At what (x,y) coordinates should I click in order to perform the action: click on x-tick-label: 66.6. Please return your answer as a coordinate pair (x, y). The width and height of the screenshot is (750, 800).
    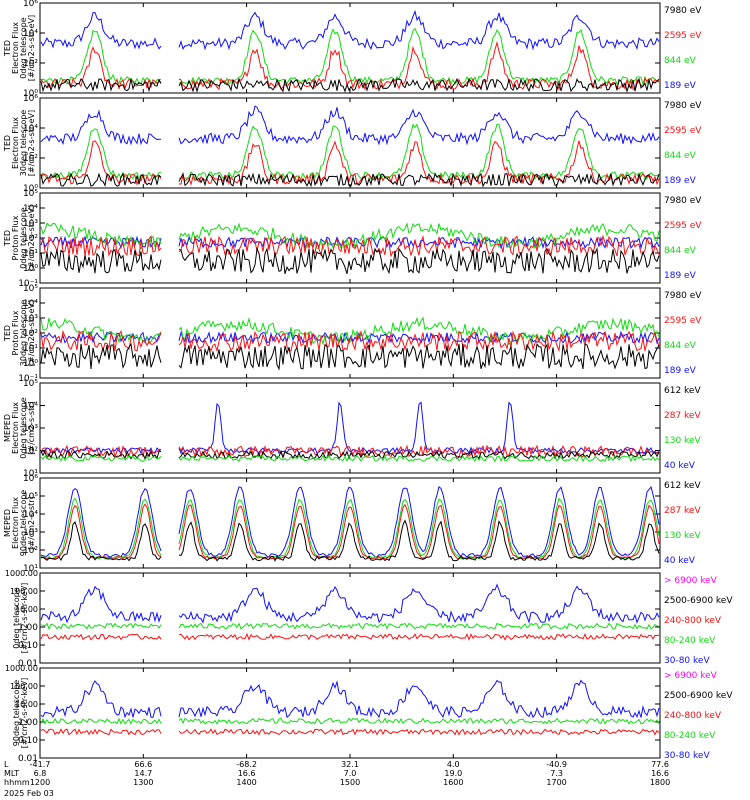
    Looking at the image, I should click on (143, 764).